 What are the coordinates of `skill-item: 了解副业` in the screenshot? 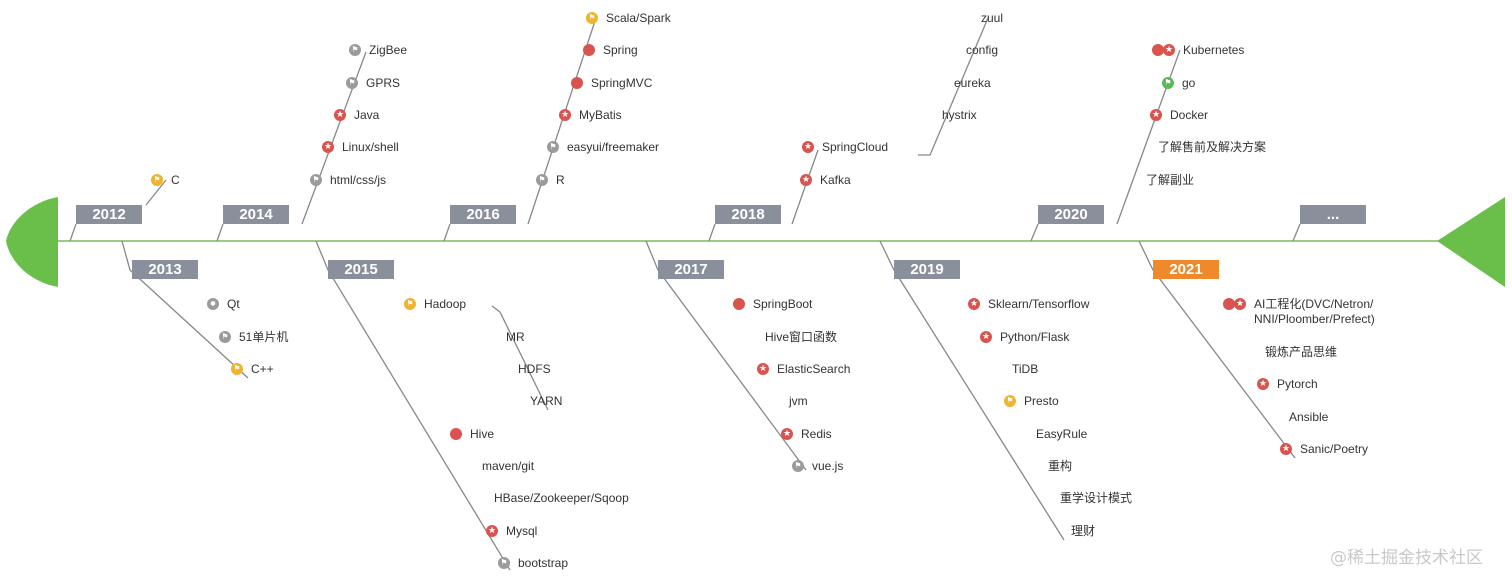 It's located at (1170, 180).